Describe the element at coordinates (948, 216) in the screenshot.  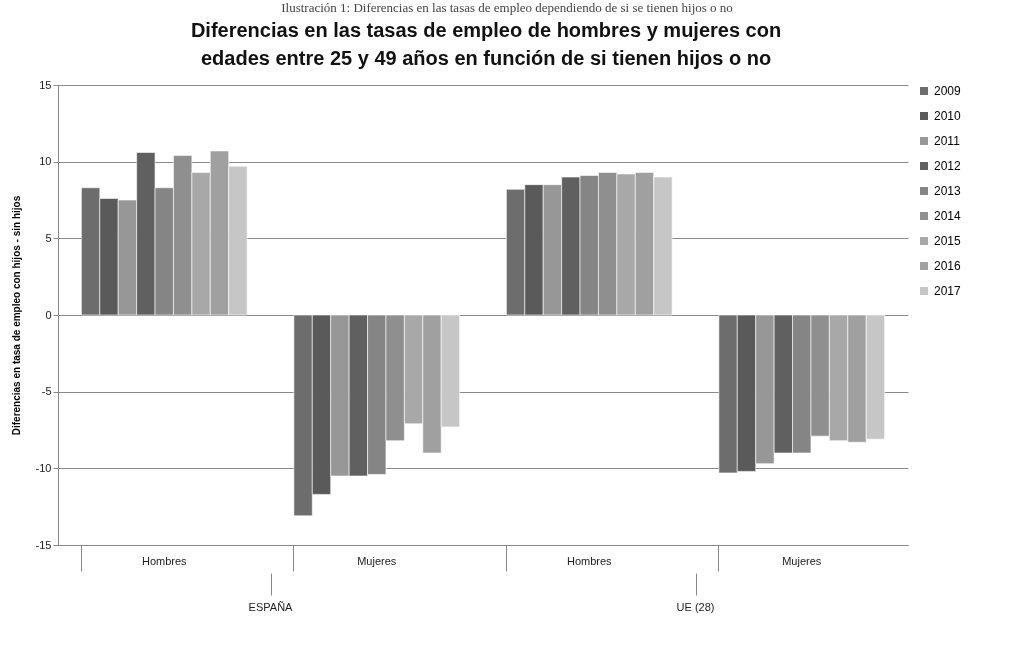
I see `legend-label: 2014` at that location.